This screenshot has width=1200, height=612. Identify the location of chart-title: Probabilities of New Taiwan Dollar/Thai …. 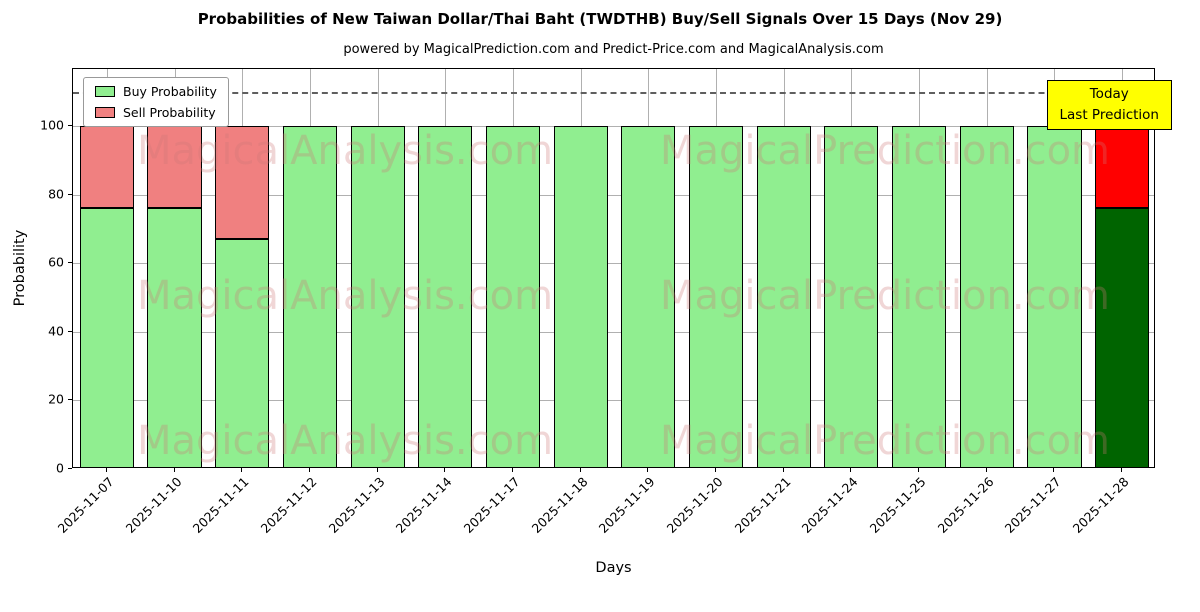
(600, 19).